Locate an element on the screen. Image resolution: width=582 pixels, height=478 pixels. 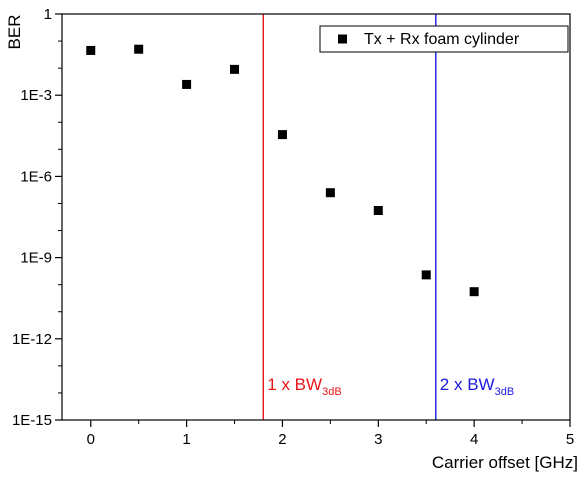
reference-line-label: 2 x BW3dB is located at coordinates (477, 386).